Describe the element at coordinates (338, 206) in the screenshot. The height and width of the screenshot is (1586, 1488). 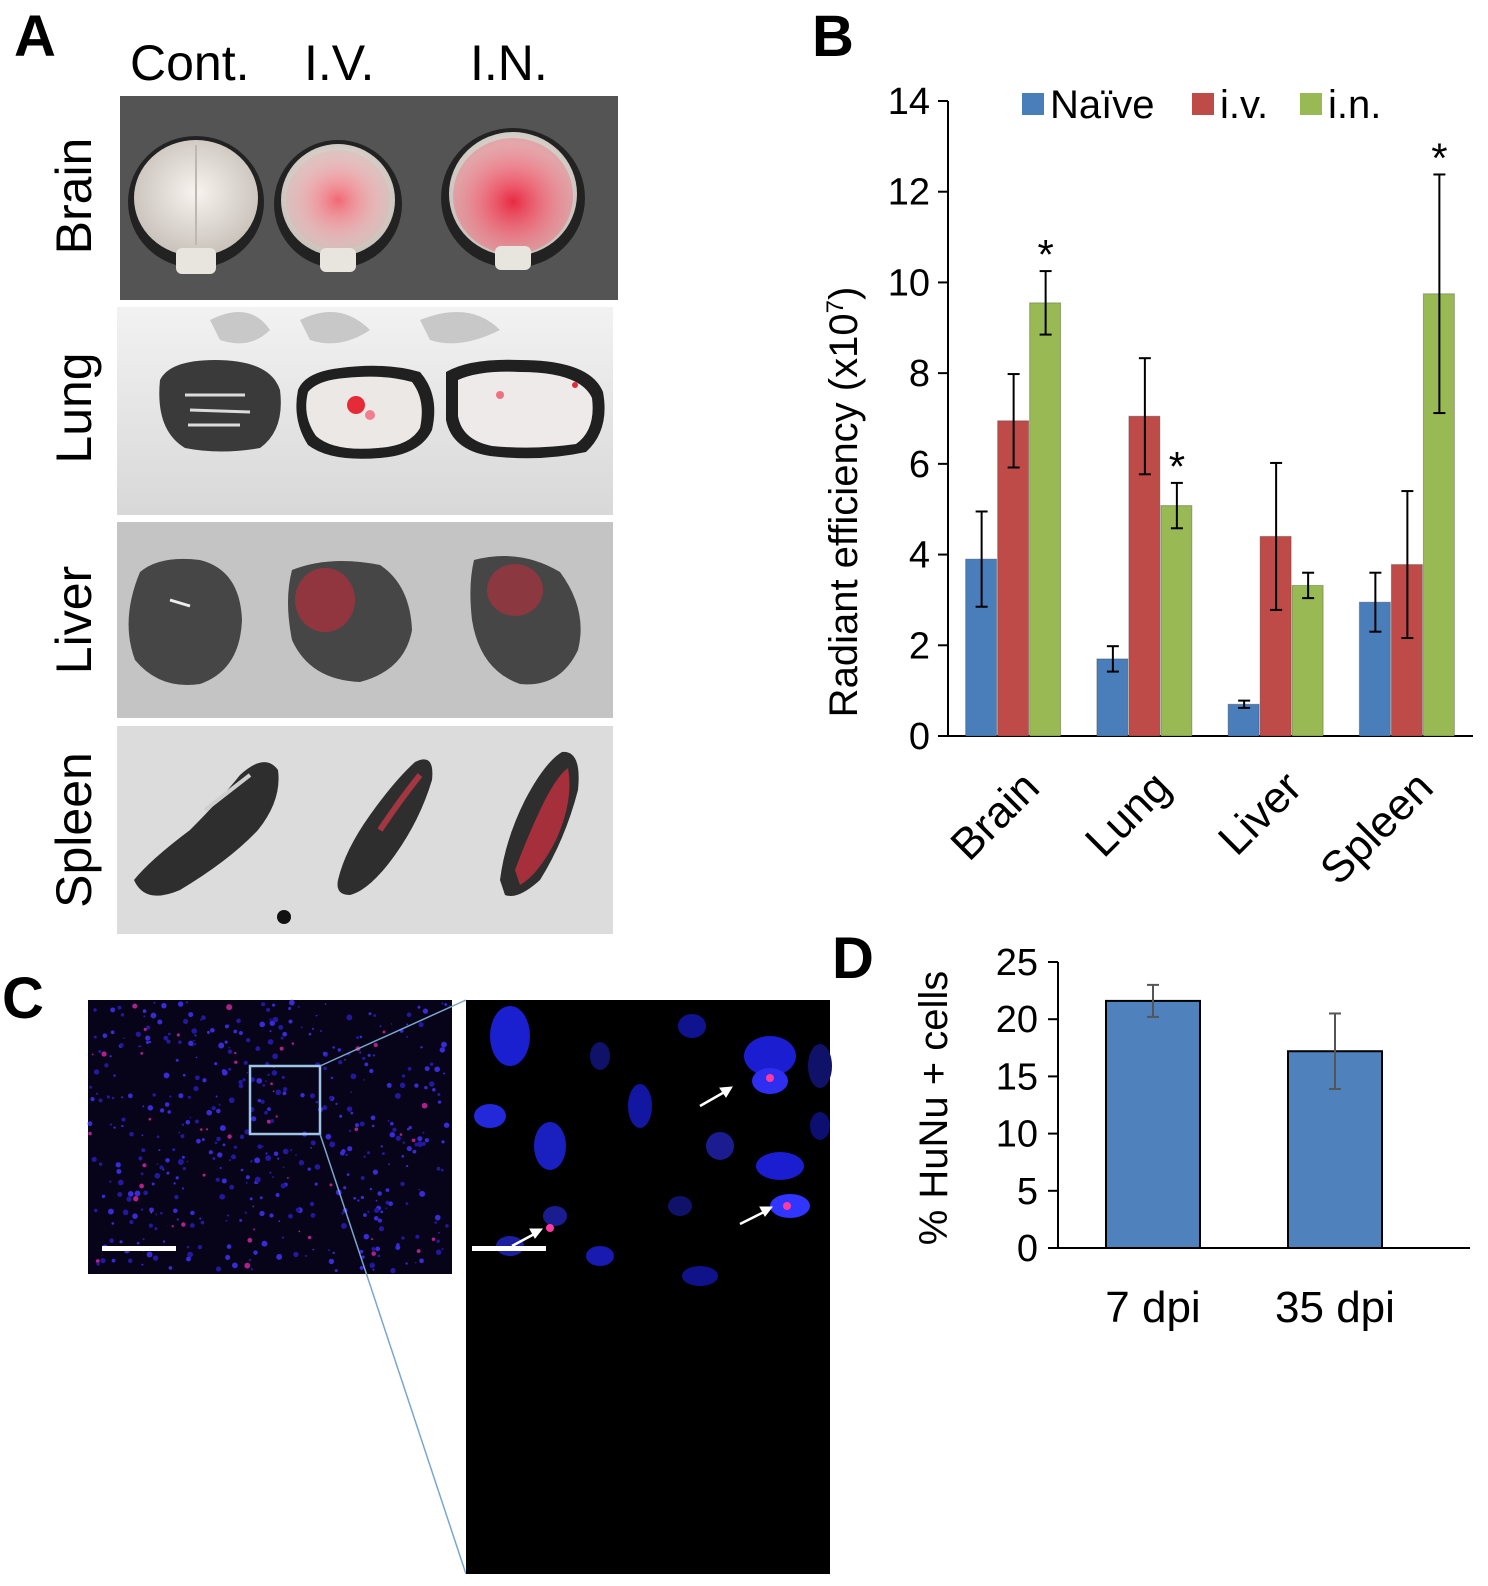
I see `brain-iv` at that location.